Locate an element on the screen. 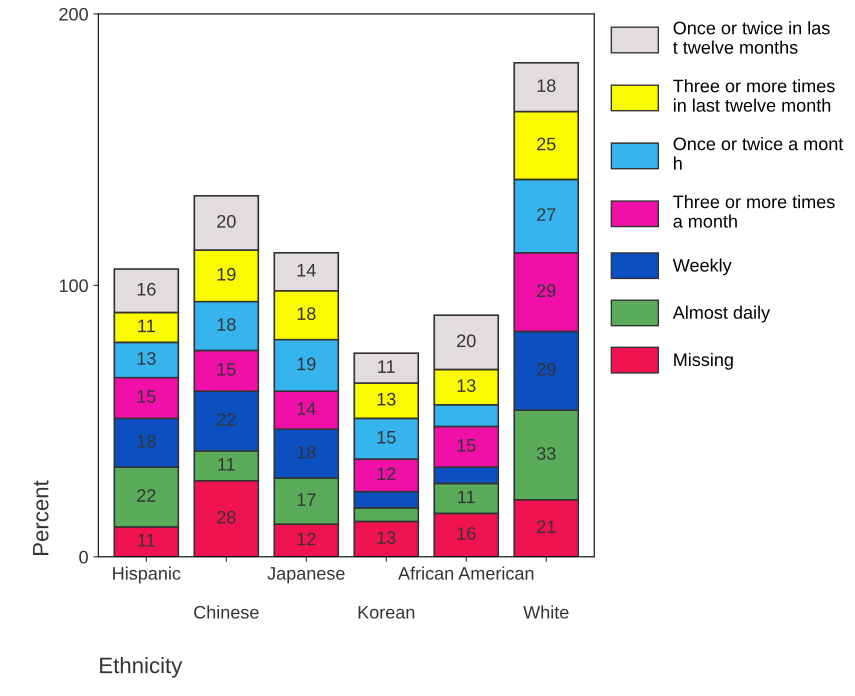 The image size is (855, 696). legend-label: Three or more times a month is located at coordinates (754, 211).